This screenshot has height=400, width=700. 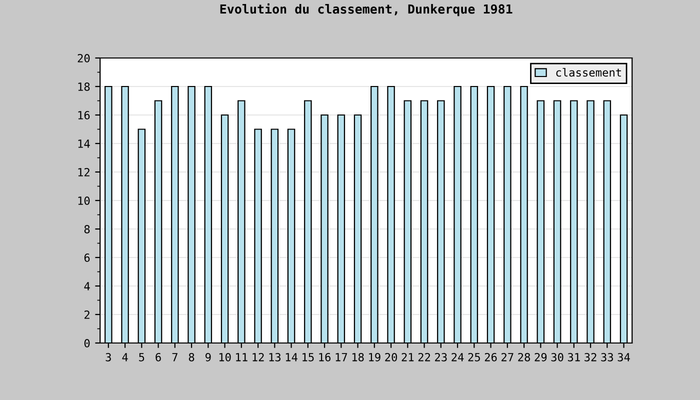 What do you see at coordinates (540, 357) in the screenshot?
I see `x-tick-label: 29` at bounding box center [540, 357].